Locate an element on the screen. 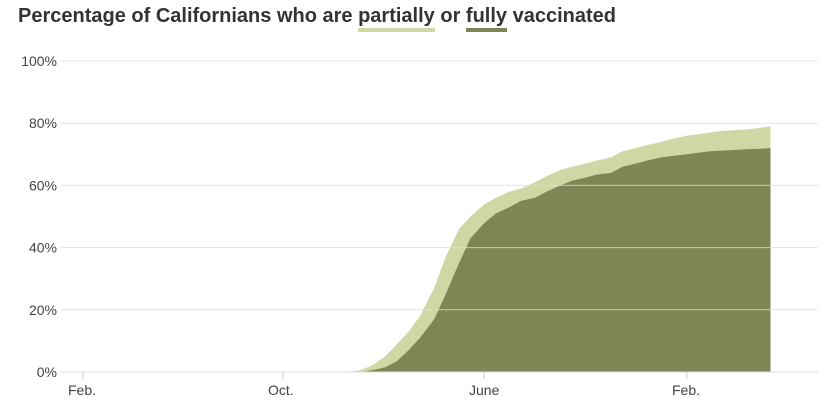  y-tick-label: 60% is located at coordinates (43, 185).